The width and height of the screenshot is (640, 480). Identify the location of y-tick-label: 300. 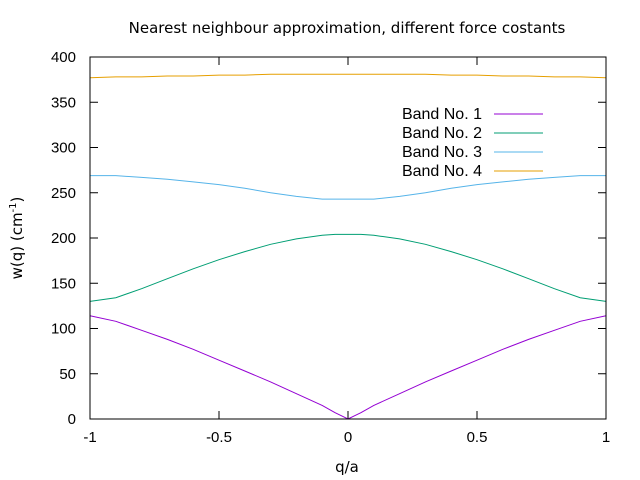
(63, 148).